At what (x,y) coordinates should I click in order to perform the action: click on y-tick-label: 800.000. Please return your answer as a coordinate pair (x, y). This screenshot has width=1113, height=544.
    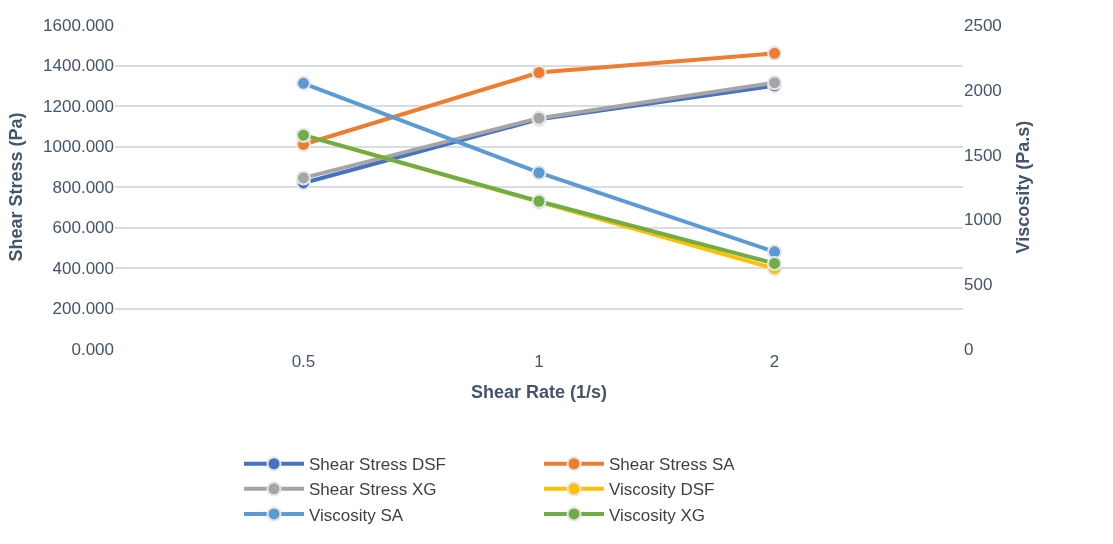
    Looking at the image, I should click on (83, 187).